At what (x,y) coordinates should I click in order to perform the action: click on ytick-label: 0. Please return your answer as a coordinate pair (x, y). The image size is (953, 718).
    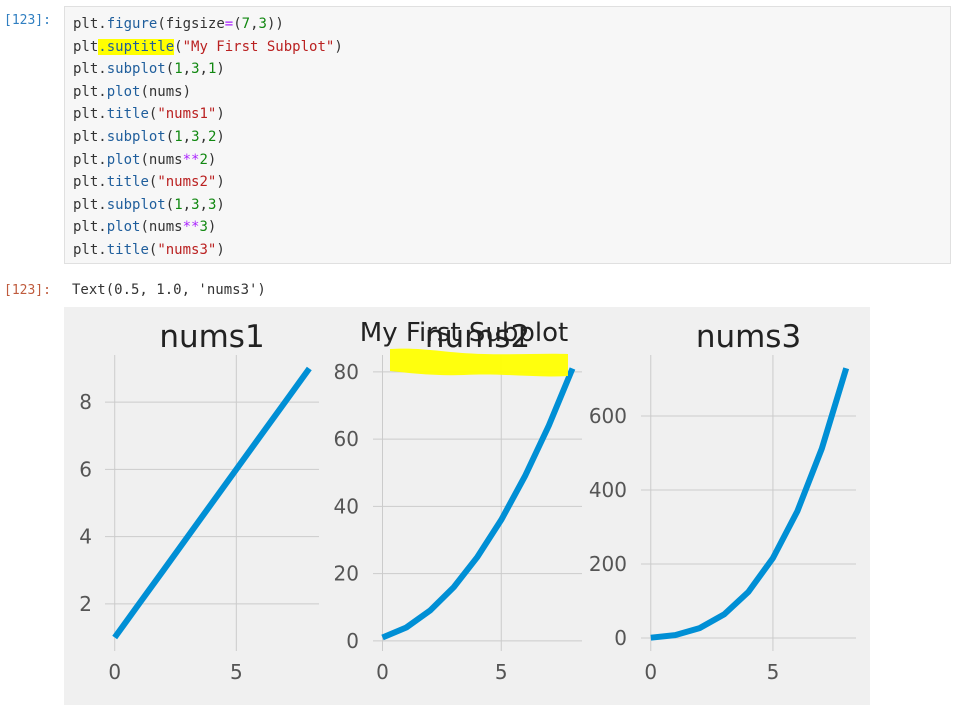
    Looking at the image, I should click on (352, 641).